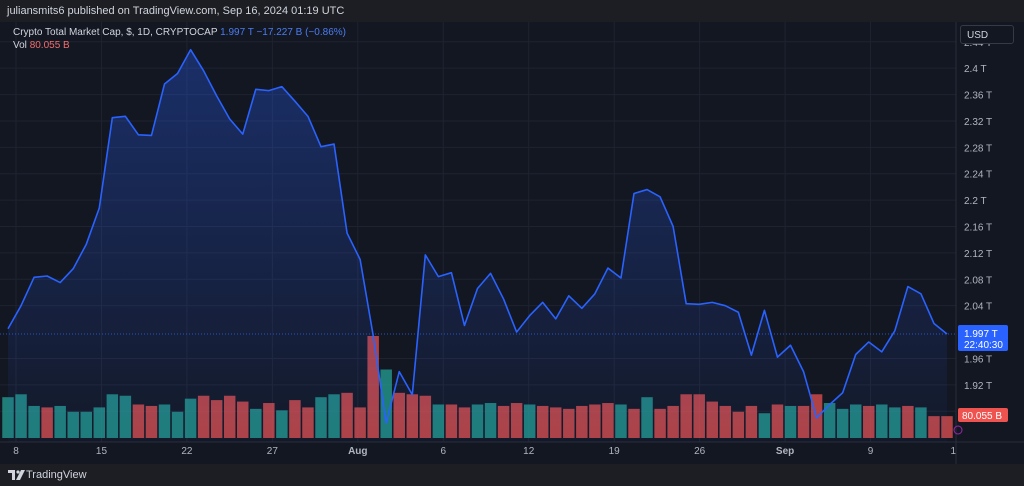 Image resolution: width=1024 pixels, height=486 pixels. I want to click on y-axis-label: 2.32 T, so click(978, 122).